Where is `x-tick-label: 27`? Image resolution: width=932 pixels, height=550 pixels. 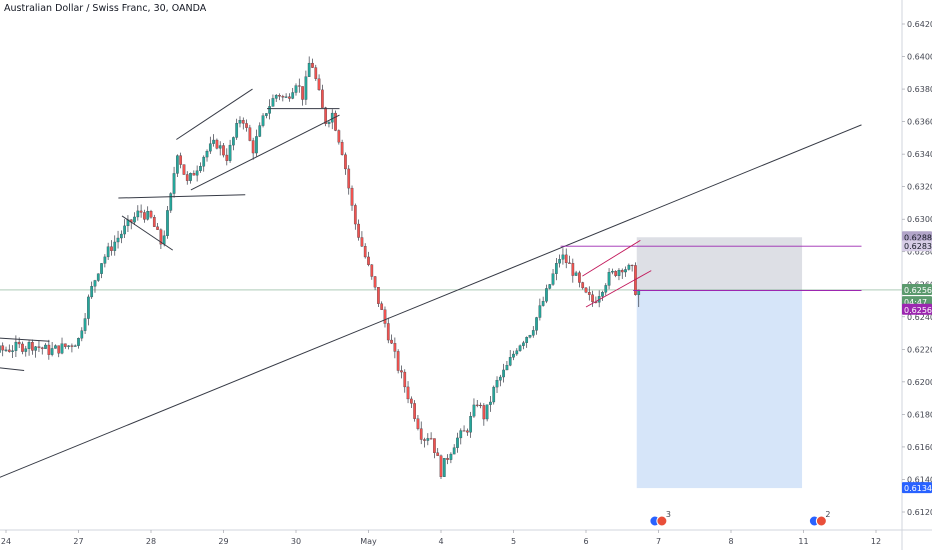
x-tick-label: 27 is located at coordinates (78, 541).